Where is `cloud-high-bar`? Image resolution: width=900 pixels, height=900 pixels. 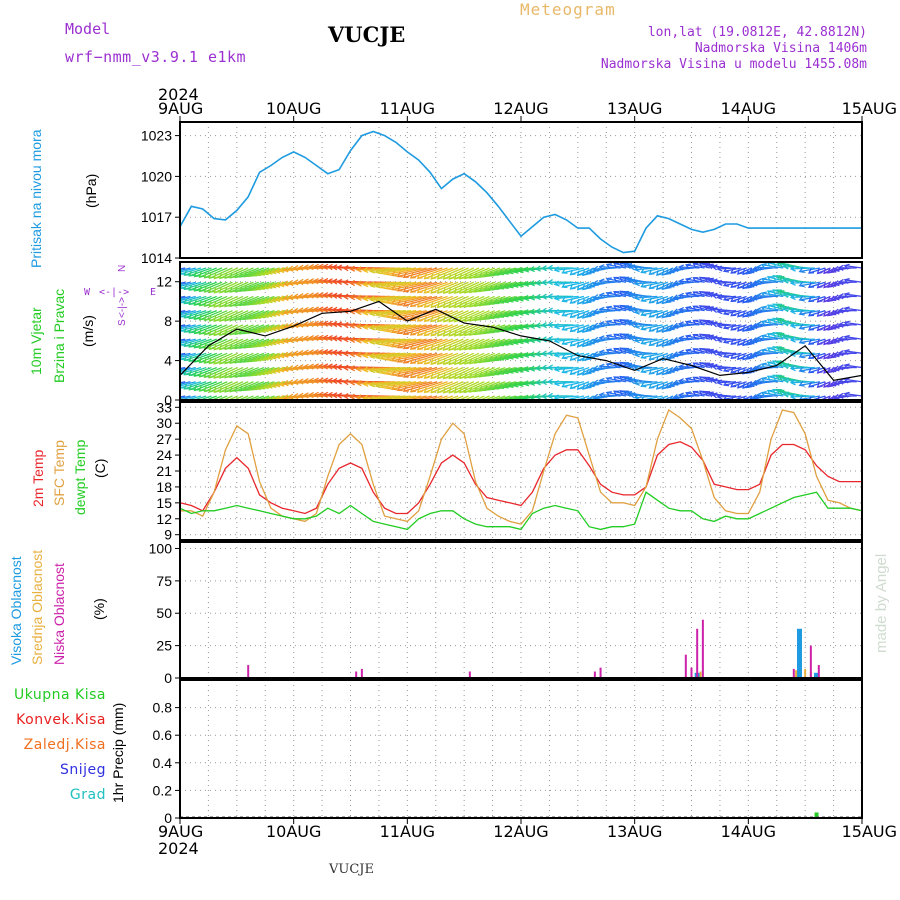
cloud-high-bar is located at coordinates (799, 653).